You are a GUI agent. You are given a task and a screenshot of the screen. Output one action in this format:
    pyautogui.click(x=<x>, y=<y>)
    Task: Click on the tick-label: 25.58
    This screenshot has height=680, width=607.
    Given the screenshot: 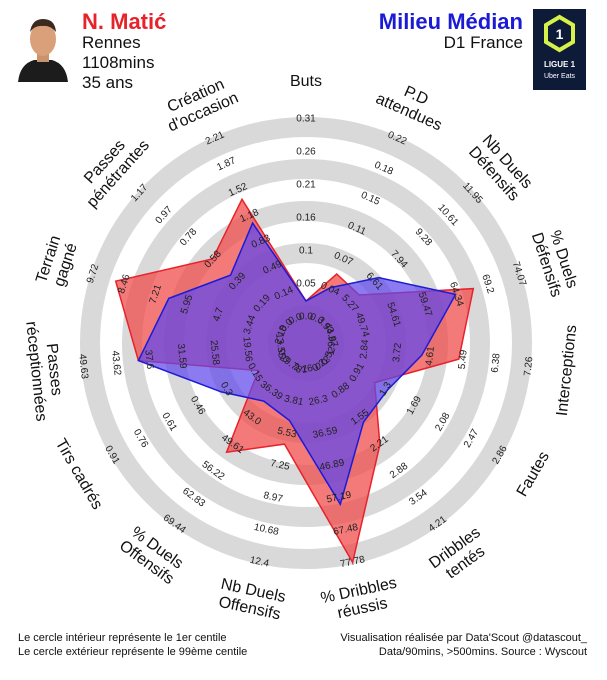 What is the action you would take?
    pyautogui.click(x=215, y=353)
    